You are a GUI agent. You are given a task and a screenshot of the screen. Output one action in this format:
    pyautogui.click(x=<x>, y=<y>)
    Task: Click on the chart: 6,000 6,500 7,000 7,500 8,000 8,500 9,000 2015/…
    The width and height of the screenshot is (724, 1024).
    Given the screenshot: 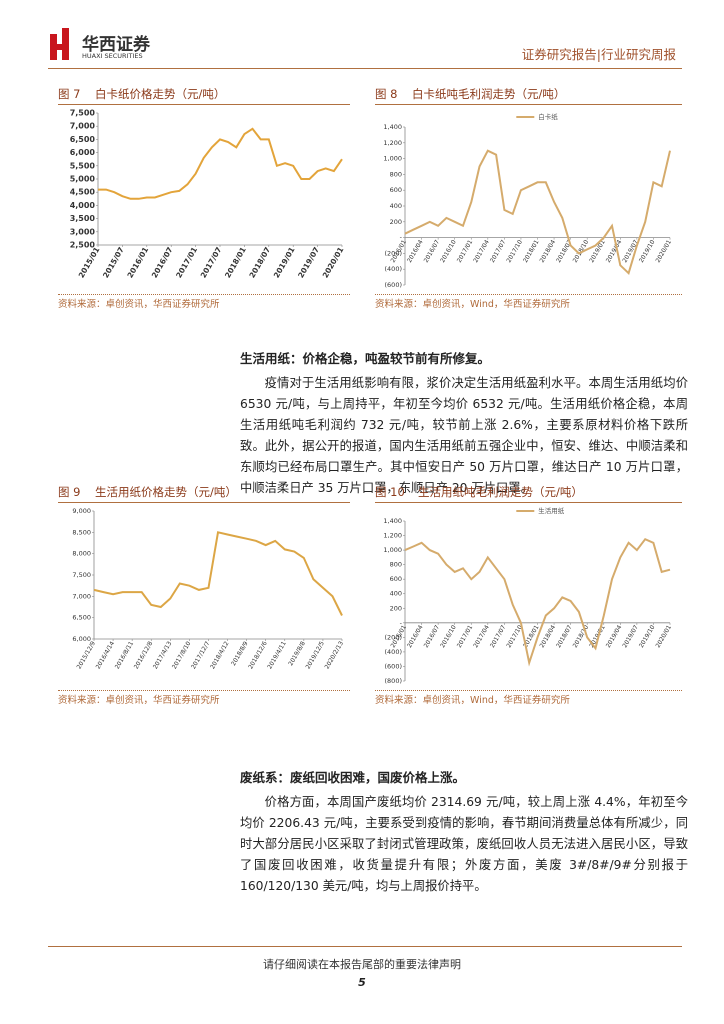 What is the action you would take?
    pyautogui.click(x=209, y=588)
    